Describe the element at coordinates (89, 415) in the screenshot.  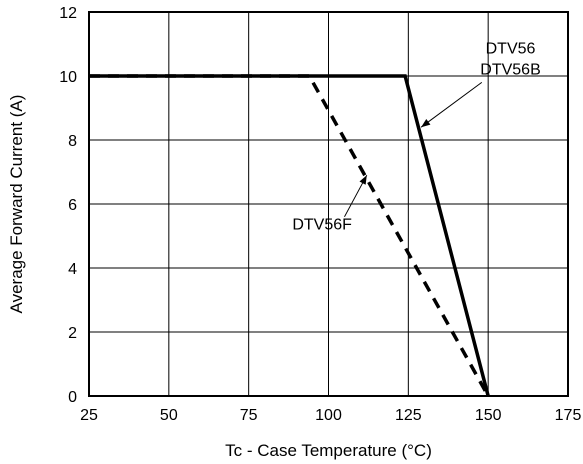
I see `x-tick-label: 25` at that location.